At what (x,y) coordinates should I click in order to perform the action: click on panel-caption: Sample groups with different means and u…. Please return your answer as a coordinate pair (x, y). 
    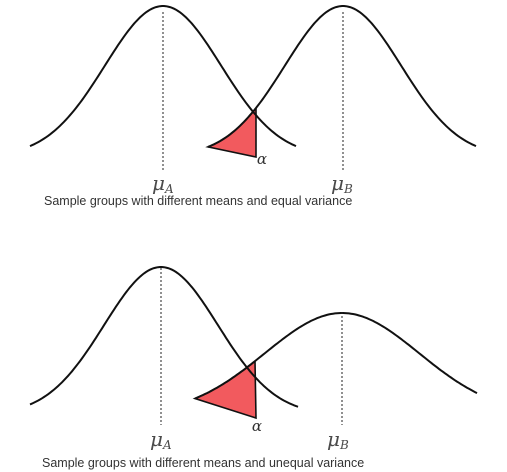
    Looking at the image, I should click on (203, 463).